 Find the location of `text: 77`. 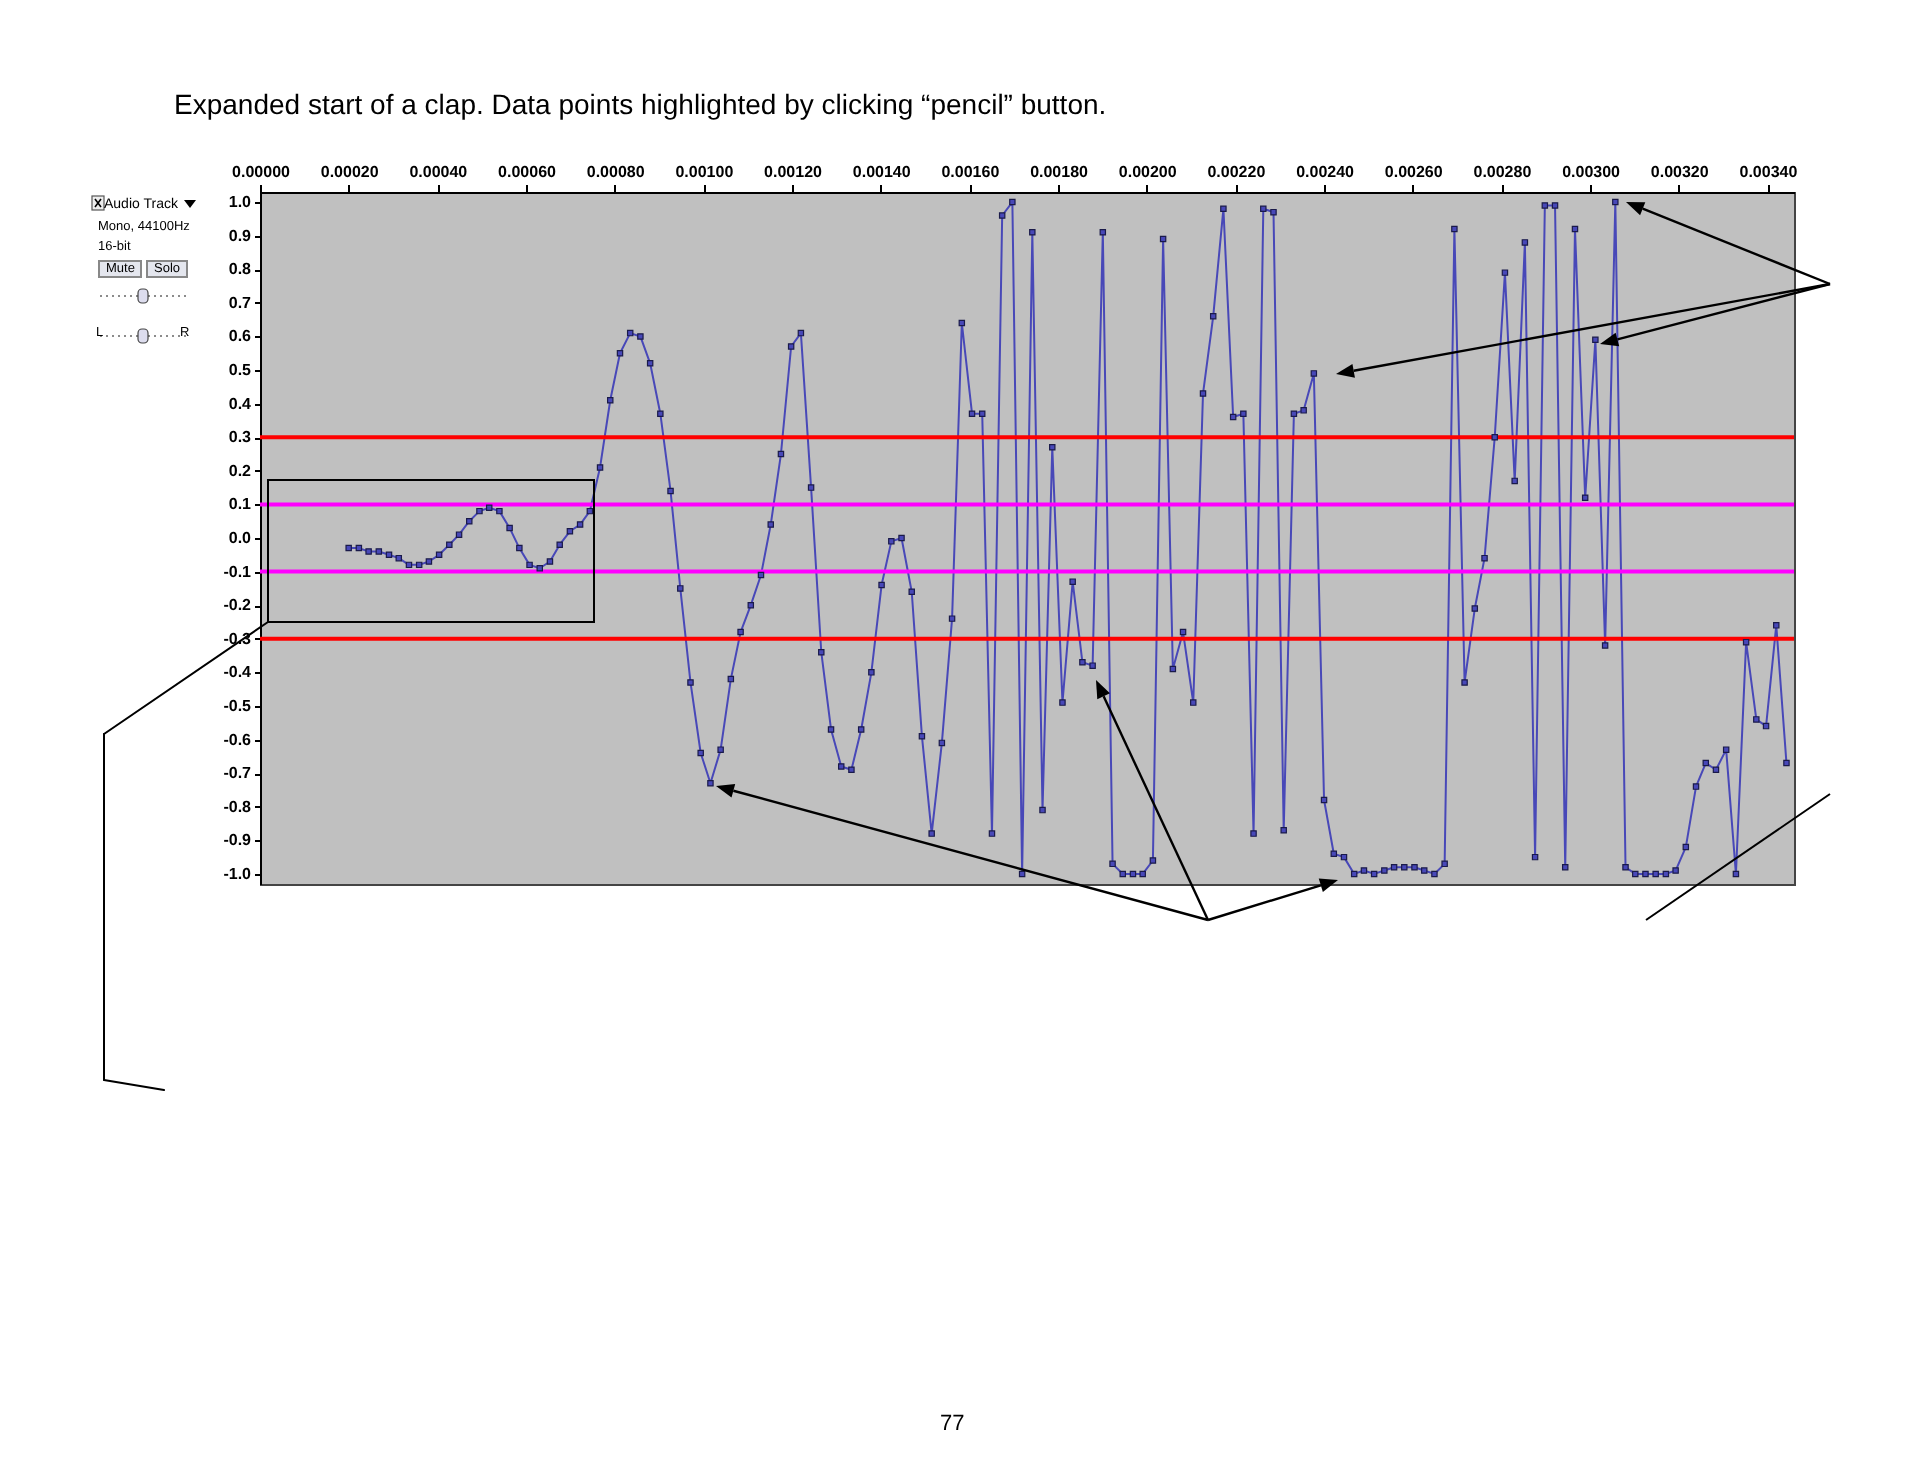

text: 77 is located at coordinates (952, 1424).